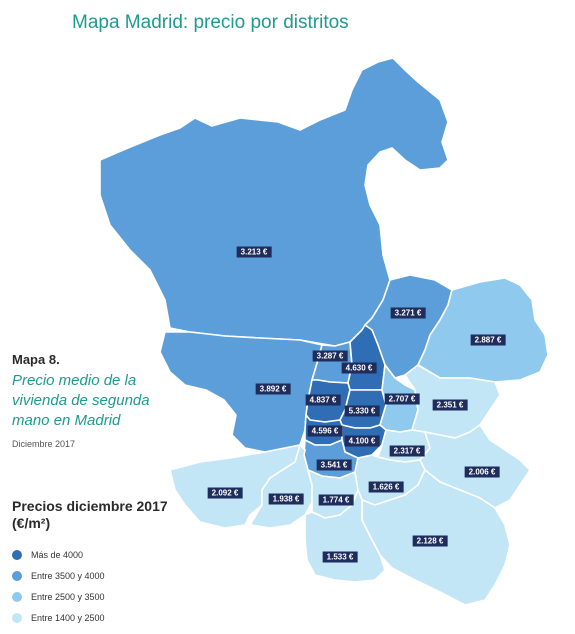  Describe the element at coordinates (407, 451) in the screenshot. I see `price-label-moratalaz: 2.317 €` at that location.